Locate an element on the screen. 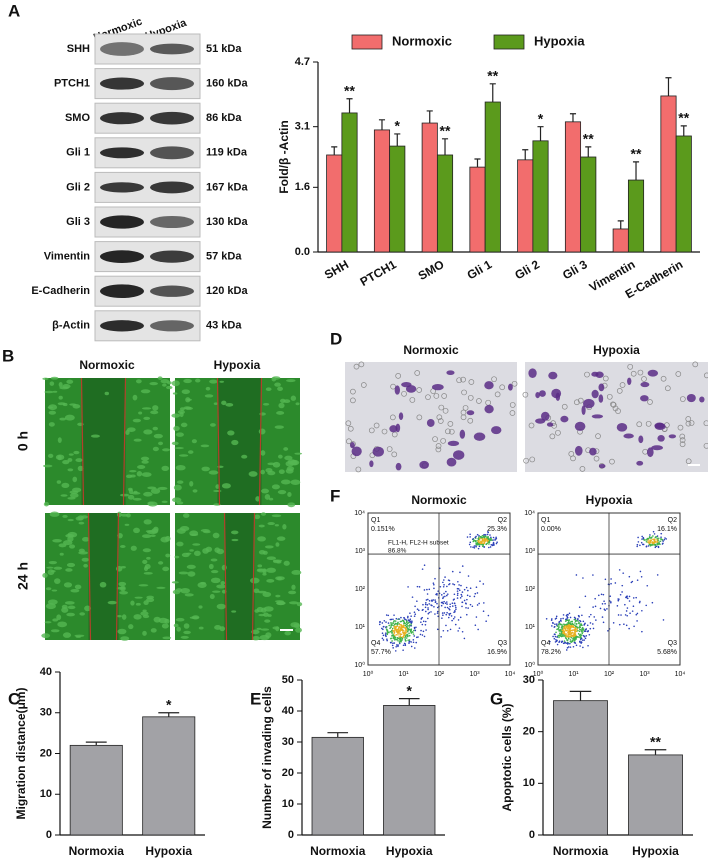  flow-y-tick: 10⁴ is located at coordinates (529, 513).